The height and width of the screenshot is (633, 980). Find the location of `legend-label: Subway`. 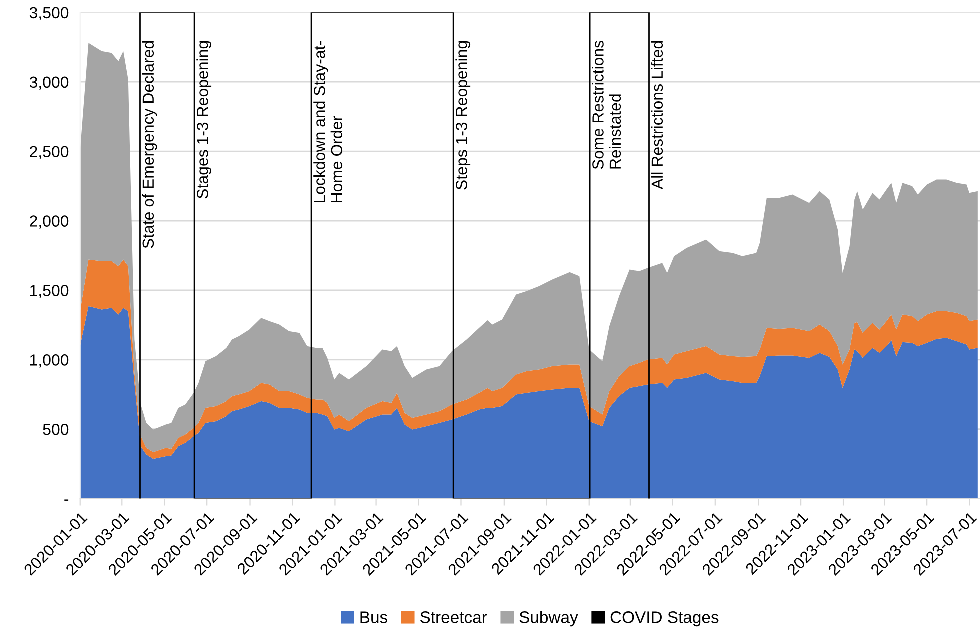

legend-label: Subway is located at coordinates (549, 619).